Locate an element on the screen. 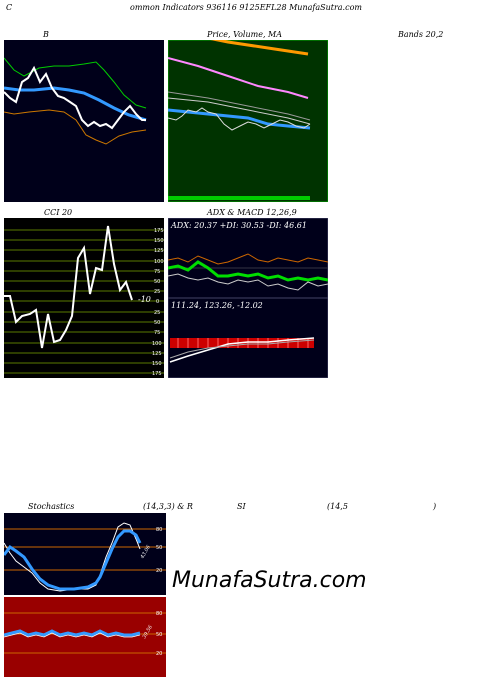  price-ma-label: Price, Volume, MA is located at coordinates (245, 34).